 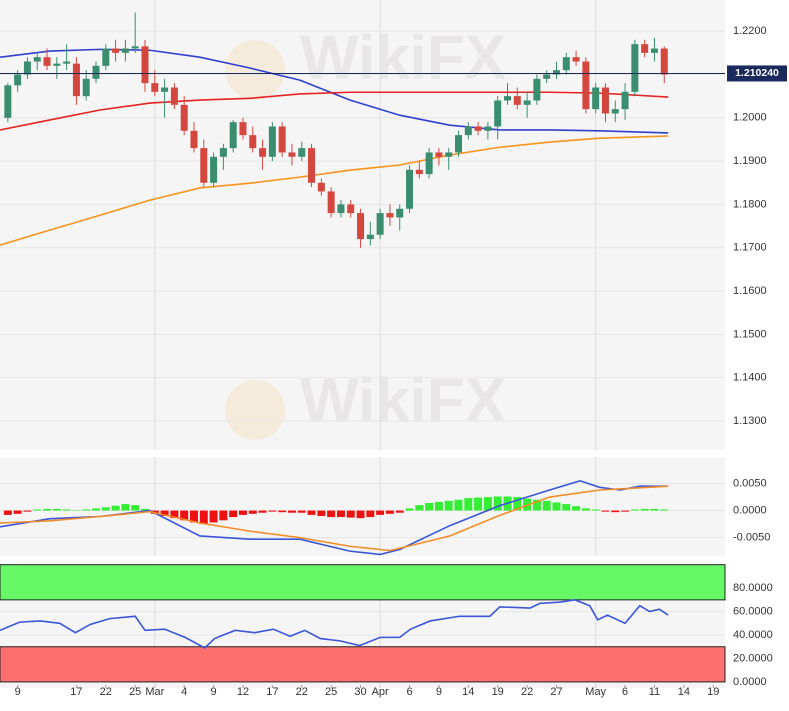 I want to click on macd-pane, so click(x=362, y=506).